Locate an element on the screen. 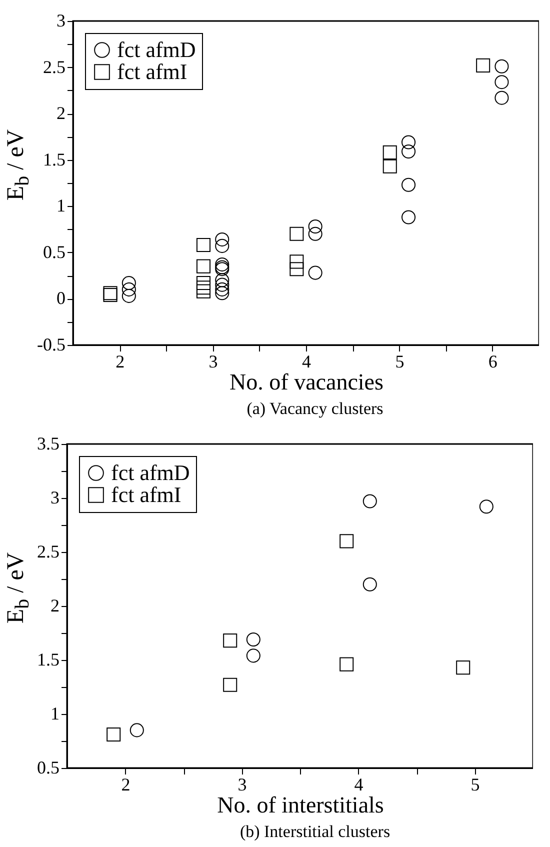 The image size is (550, 847). text: (a) Vacancy clusters is located at coordinates (315, 408).